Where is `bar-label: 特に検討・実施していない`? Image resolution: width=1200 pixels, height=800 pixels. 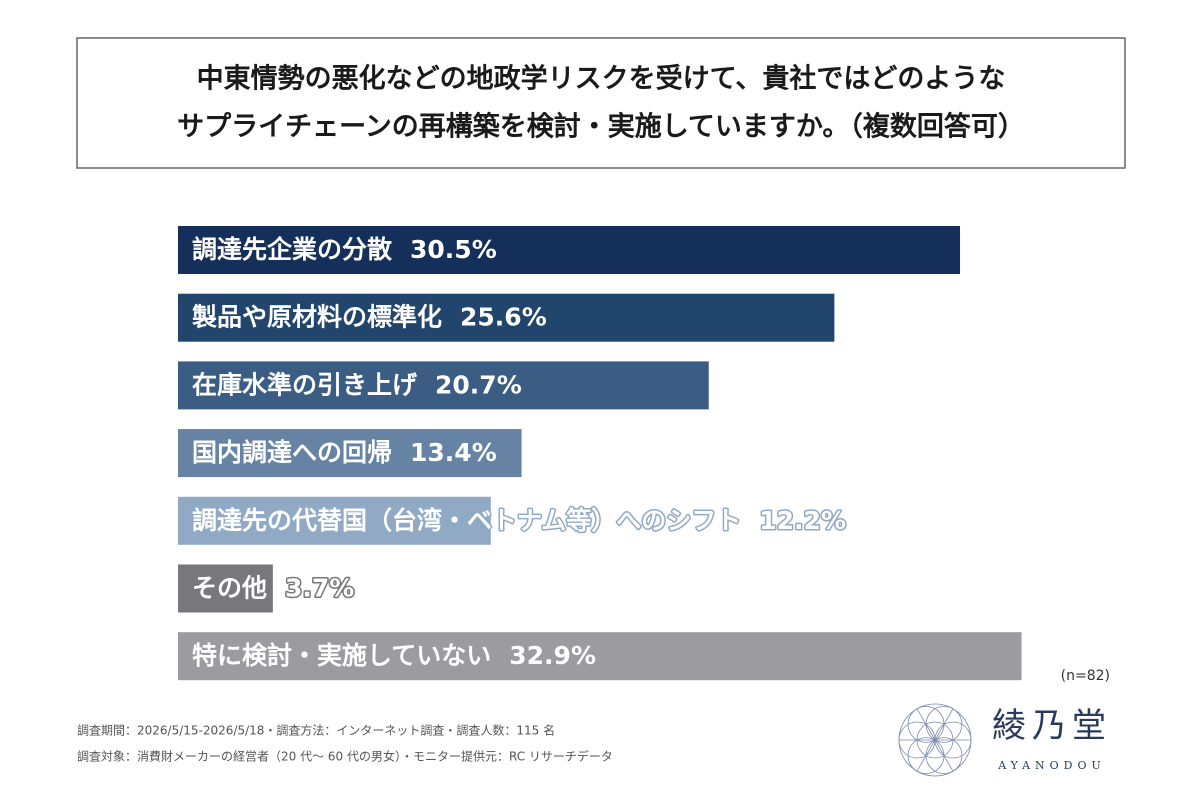 bar-label: 特に検討・実施していない is located at coordinates (341, 655).